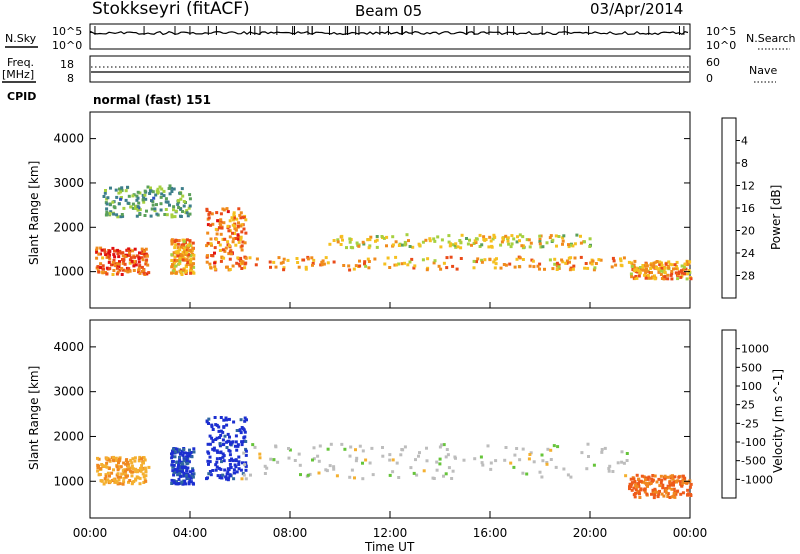 This screenshot has height=554, width=800. I want to click on nsky-tick-bottom: 10^0, so click(67, 45).